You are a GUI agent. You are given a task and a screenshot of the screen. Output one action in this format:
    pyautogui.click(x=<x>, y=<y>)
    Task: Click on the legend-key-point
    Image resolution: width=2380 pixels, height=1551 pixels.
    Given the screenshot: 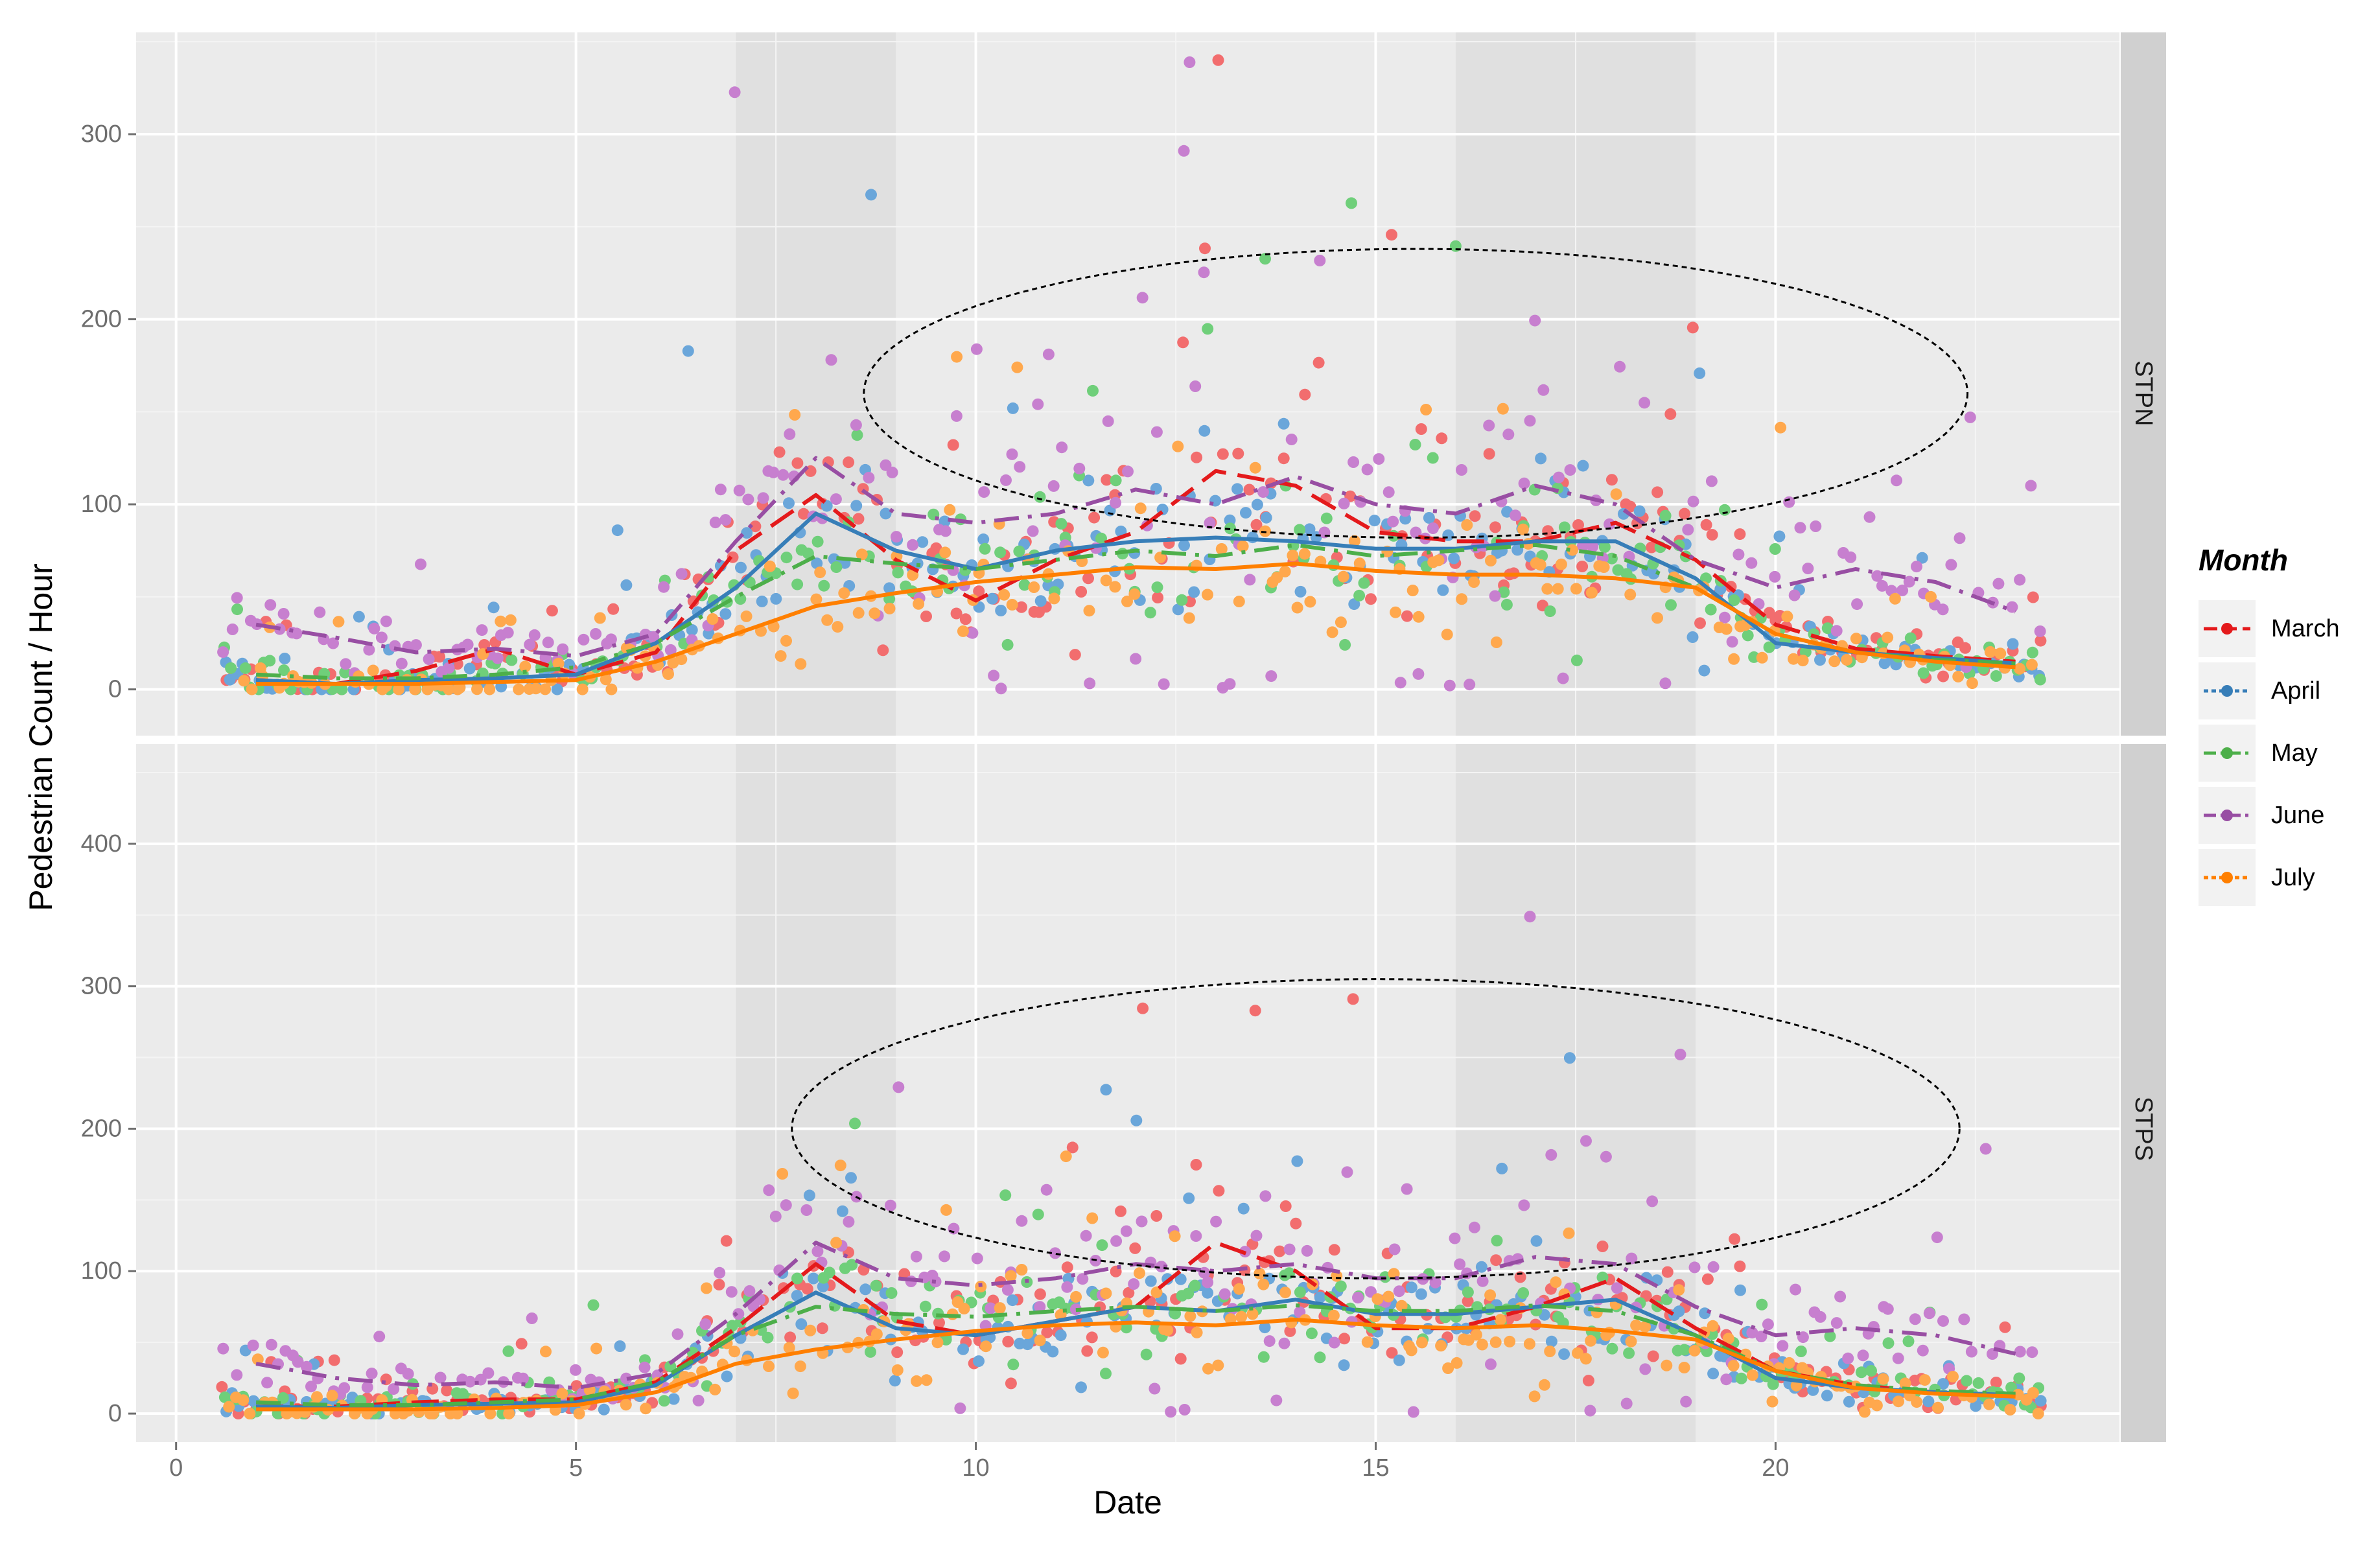 What is the action you would take?
    pyautogui.click(x=2227, y=629)
    